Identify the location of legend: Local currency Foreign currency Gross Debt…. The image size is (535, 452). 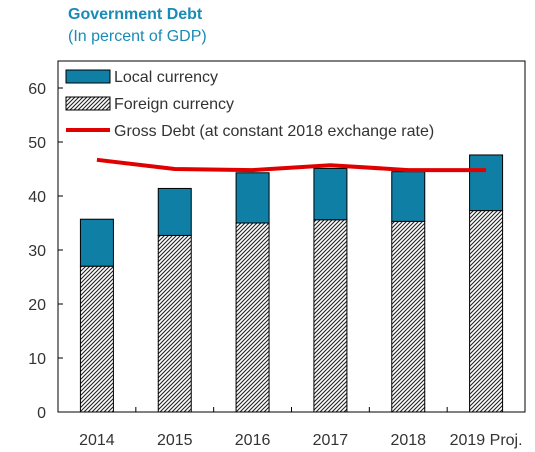
(249, 104).